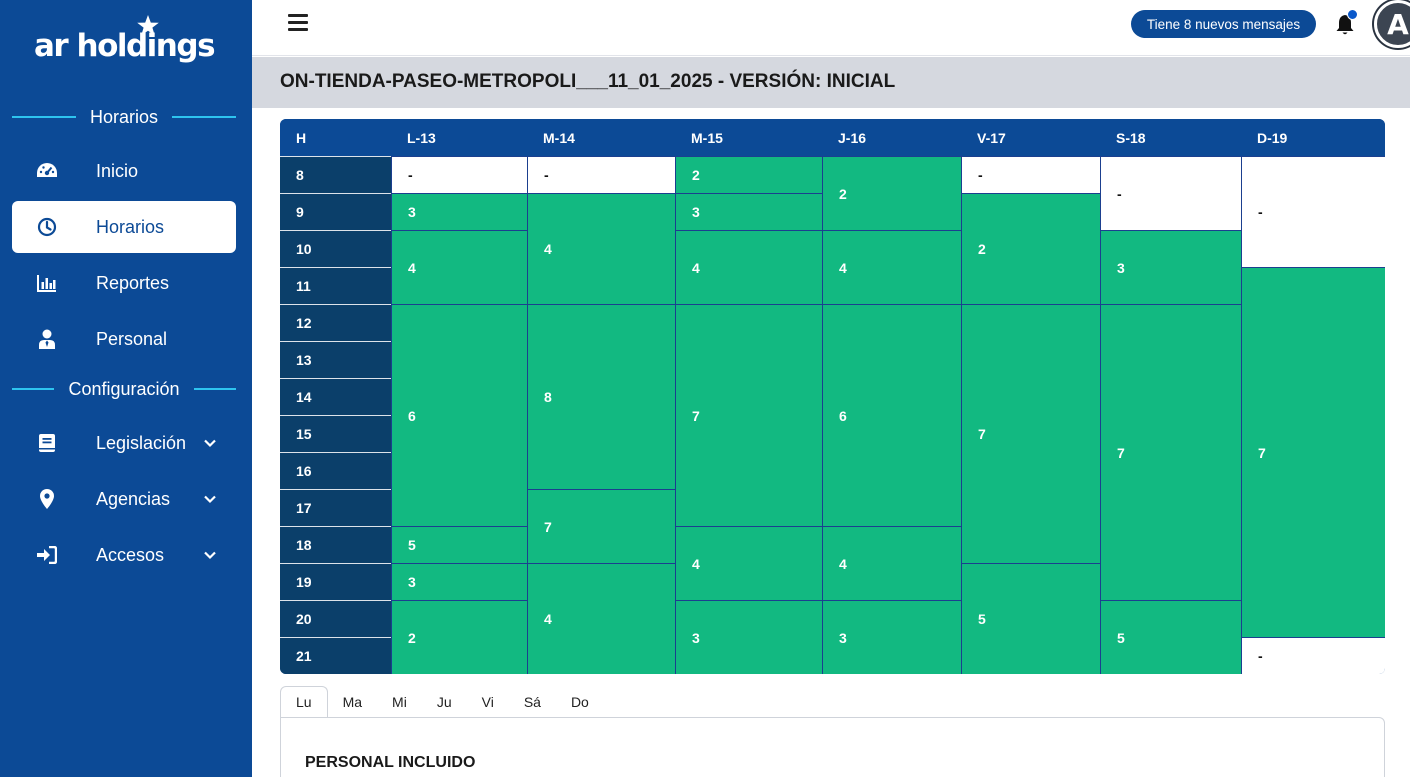 Image resolution: width=1410 pixels, height=777 pixels. Describe the element at coordinates (133, 498) in the screenshot. I see `sidebar-item-label: Agencias` at that location.